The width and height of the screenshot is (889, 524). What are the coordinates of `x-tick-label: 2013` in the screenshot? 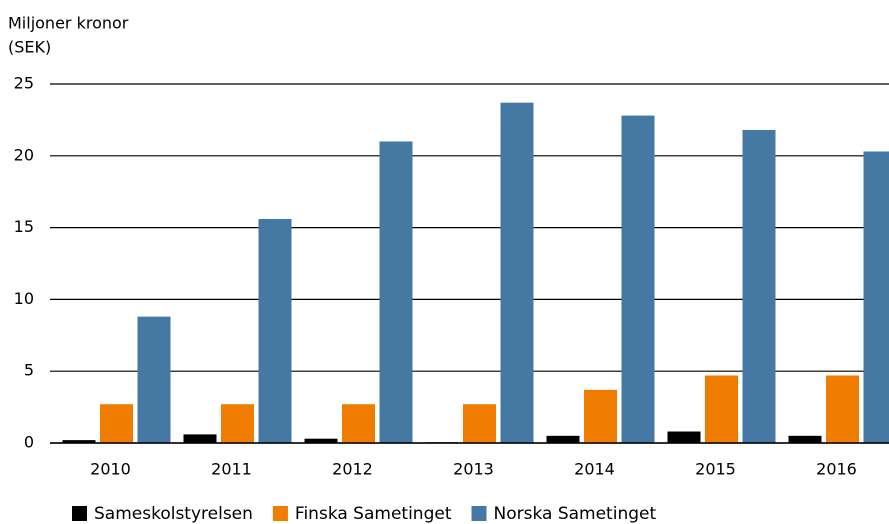 It's located at (473, 469).